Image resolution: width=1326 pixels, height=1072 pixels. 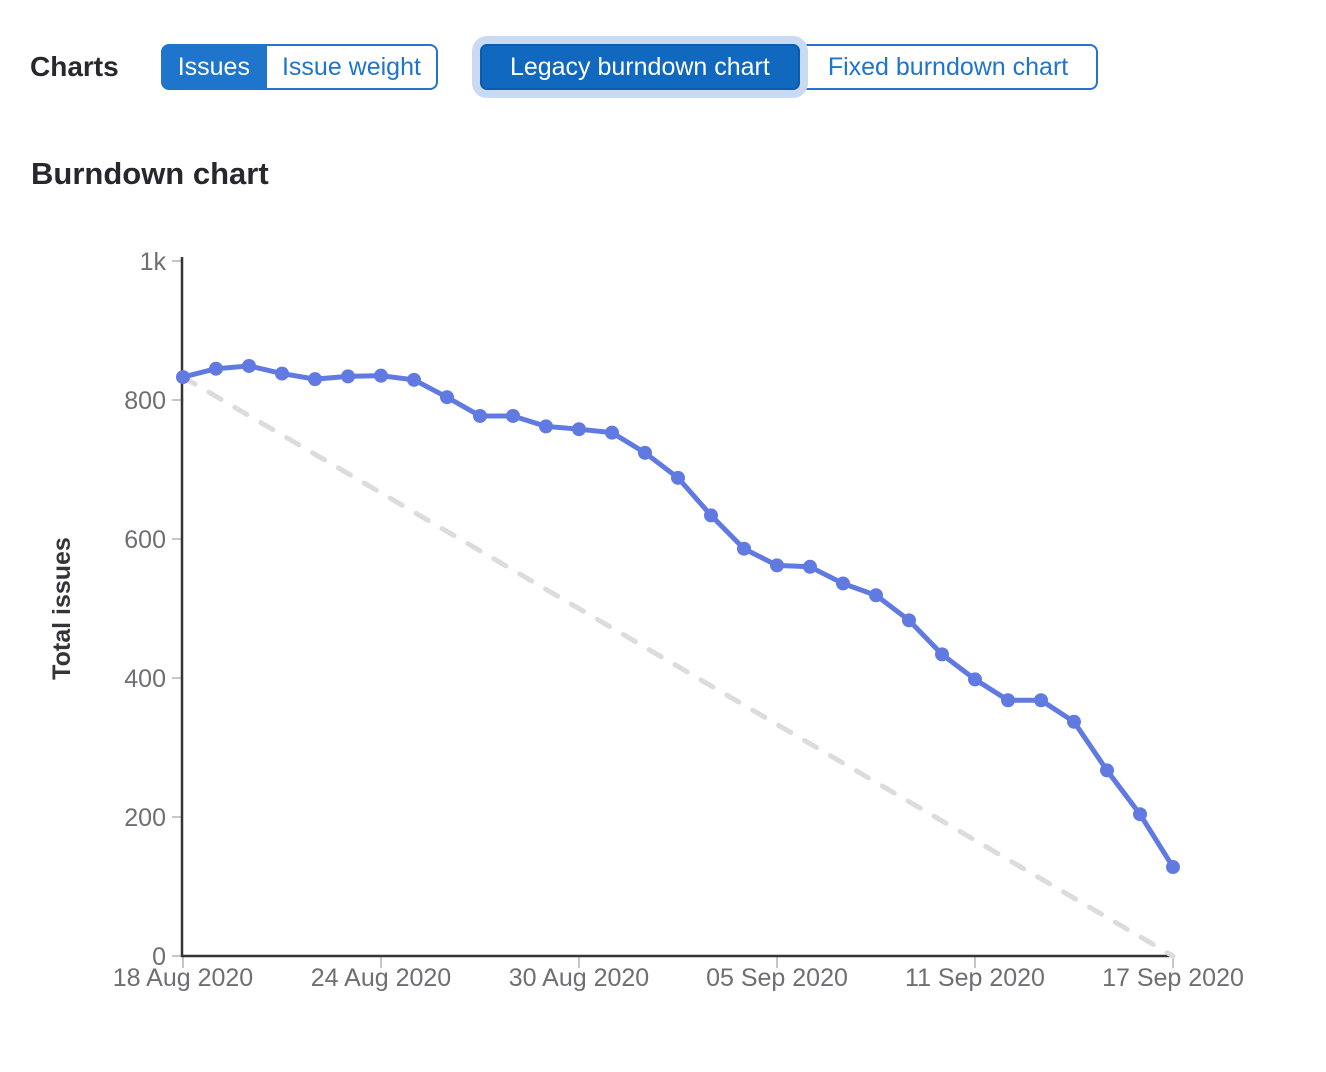 I want to click on x-tick-label: 17 Sep 2020, so click(x=1173, y=978).